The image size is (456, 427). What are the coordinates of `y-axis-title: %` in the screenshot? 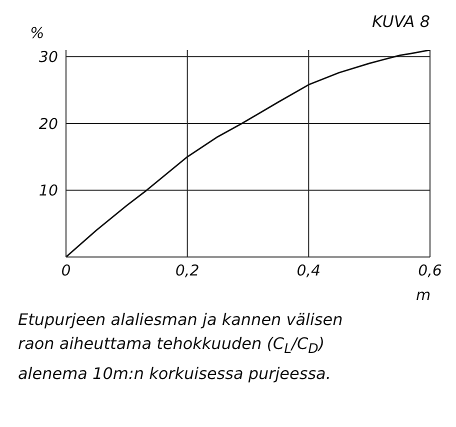 It's located at (37, 33).